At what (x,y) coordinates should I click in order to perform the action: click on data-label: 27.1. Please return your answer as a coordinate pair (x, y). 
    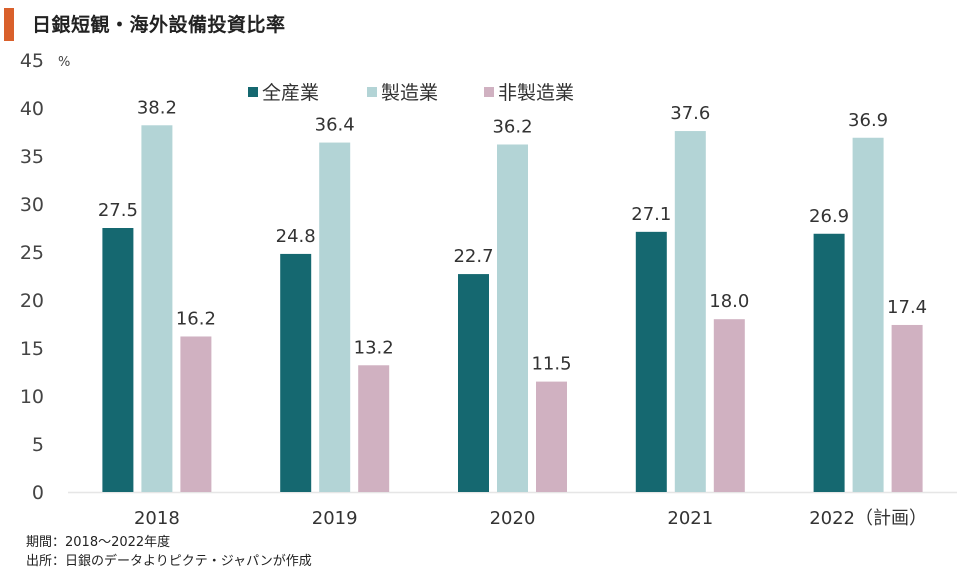
    Looking at the image, I should click on (651, 214).